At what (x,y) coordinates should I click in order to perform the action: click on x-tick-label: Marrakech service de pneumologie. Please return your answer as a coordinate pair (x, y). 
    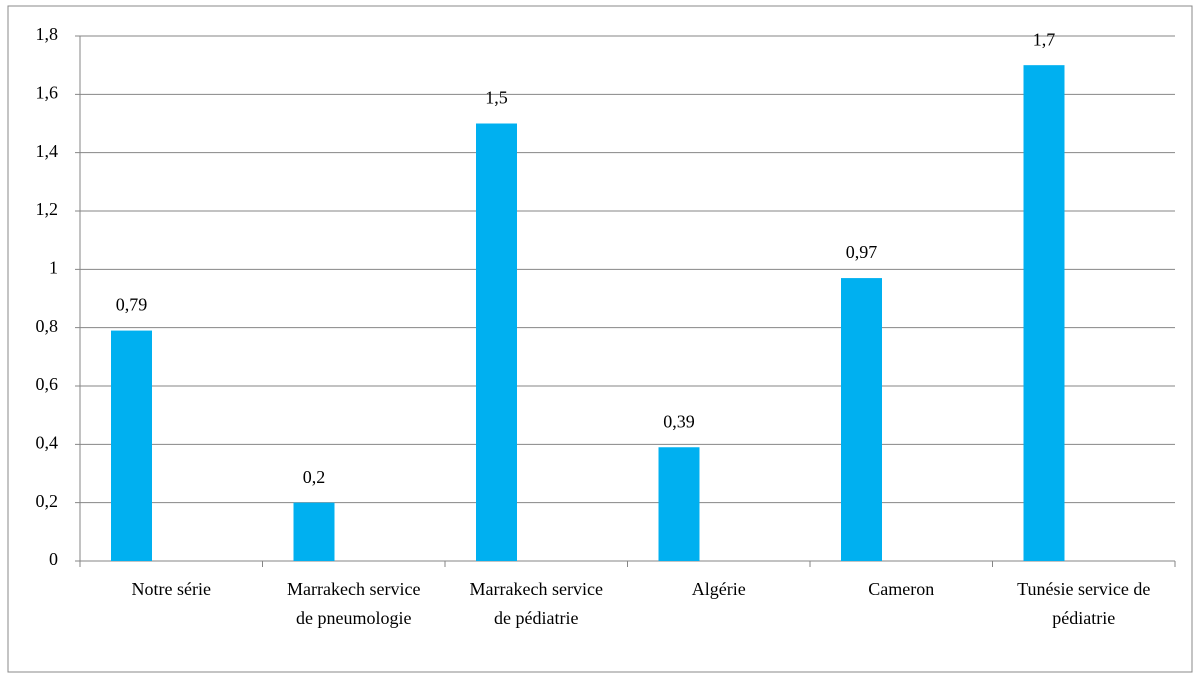
    Looking at the image, I should click on (353, 603).